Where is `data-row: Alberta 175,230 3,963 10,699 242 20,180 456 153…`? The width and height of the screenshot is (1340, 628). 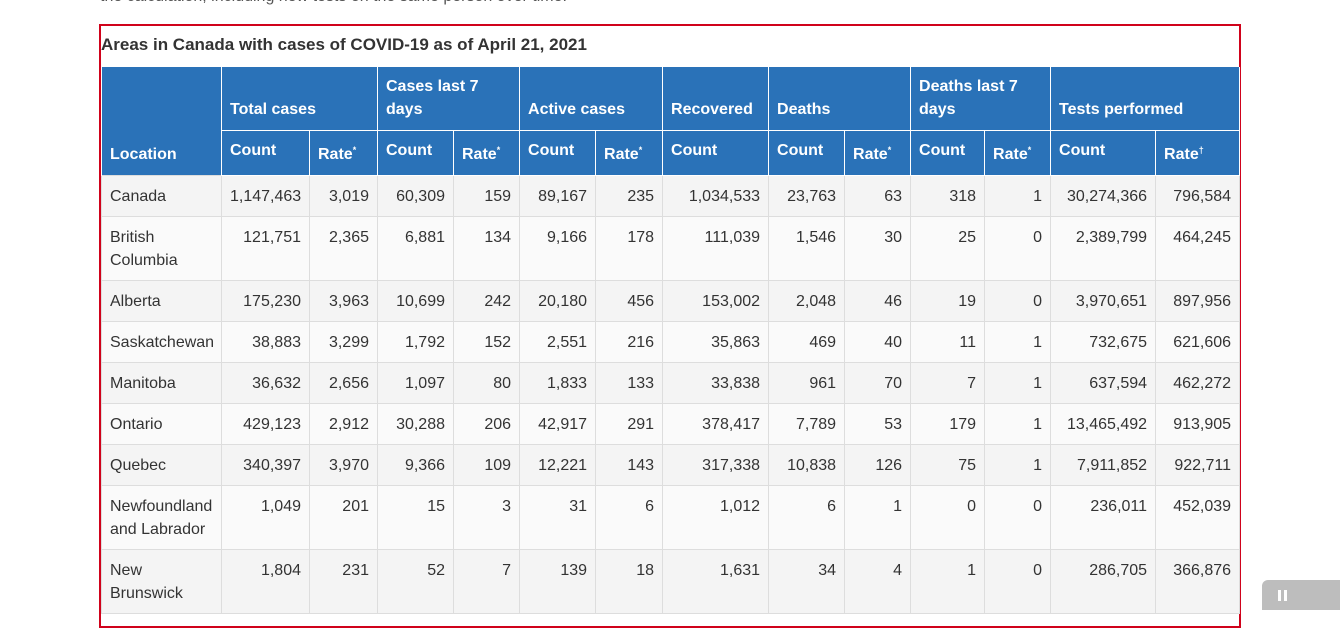 data-row: Alberta 175,230 3,963 10,699 242 20,180 456 153… is located at coordinates (671, 301).